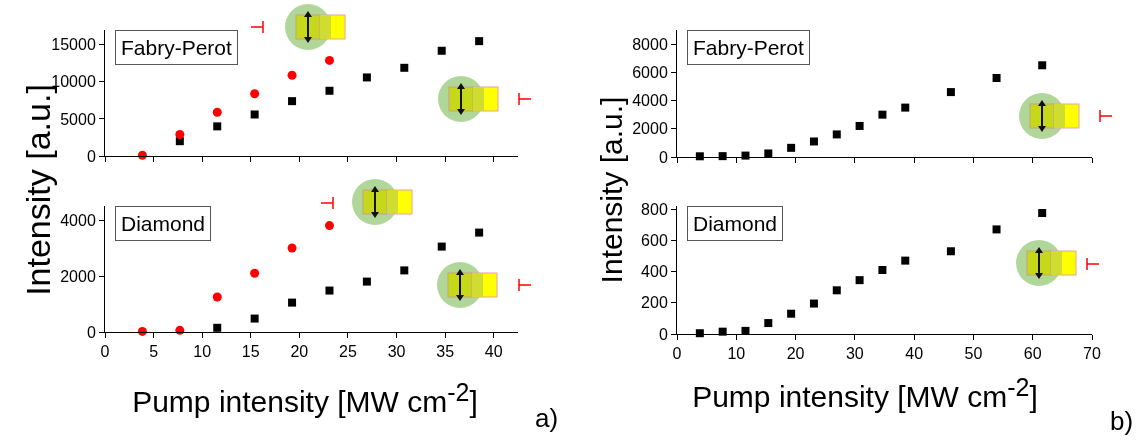 This screenshot has height=441, width=1137. Describe the element at coordinates (1032, 354) in the screenshot. I see `x-tick-label: 60` at that location.